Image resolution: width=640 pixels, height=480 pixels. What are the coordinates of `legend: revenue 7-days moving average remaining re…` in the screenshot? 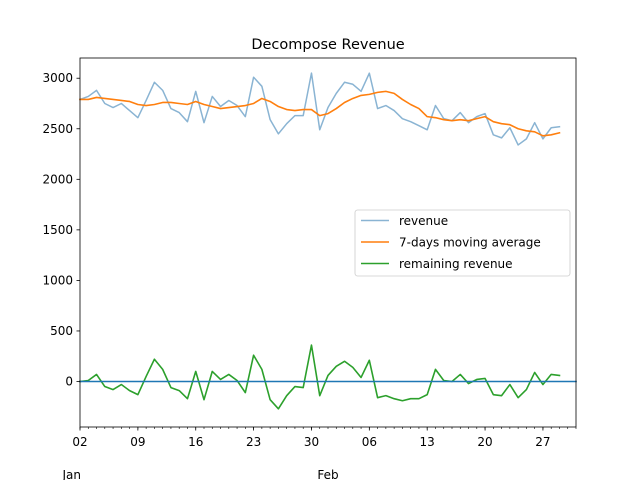 It's located at (462, 243).